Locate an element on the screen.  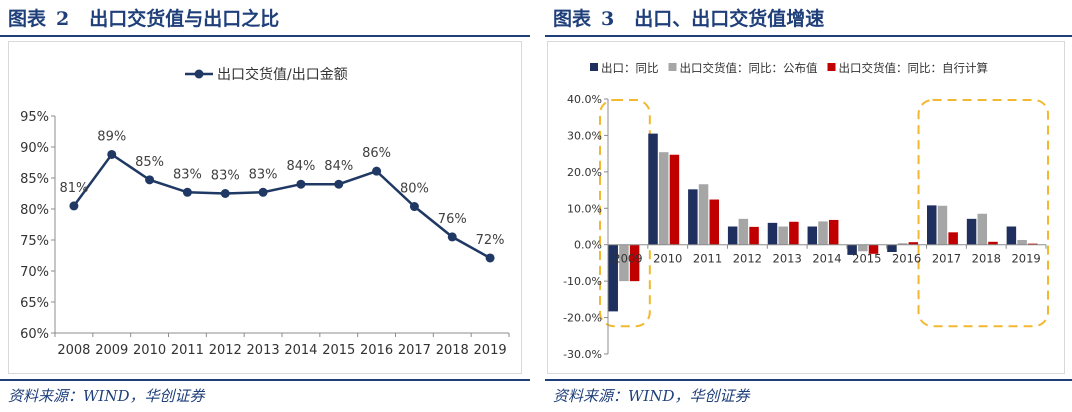
data-label: 81% is located at coordinates (73, 188).